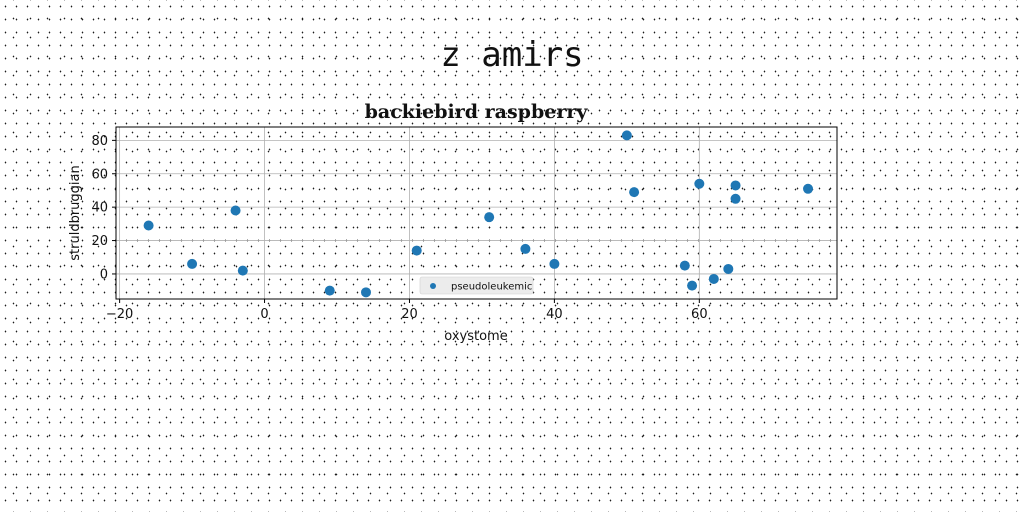 The width and height of the screenshot is (1024, 512). I want to click on legend-entry-label: pseudoleukemic, so click(491, 287).